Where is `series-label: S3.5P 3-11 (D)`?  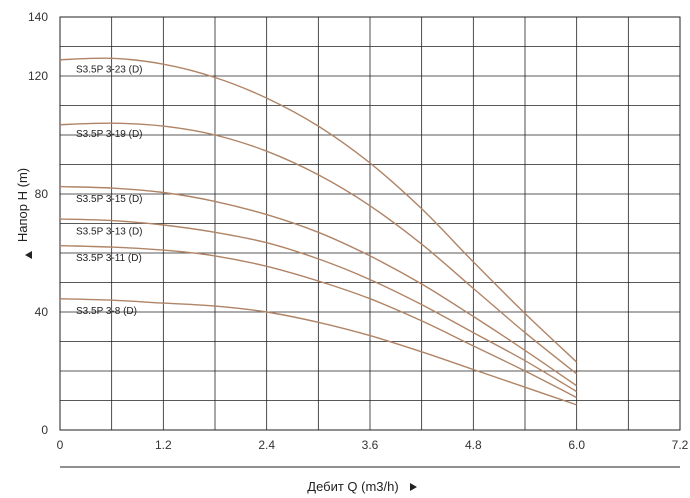
series-label: S3.5P 3-11 (D) is located at coordinates (109, 258).